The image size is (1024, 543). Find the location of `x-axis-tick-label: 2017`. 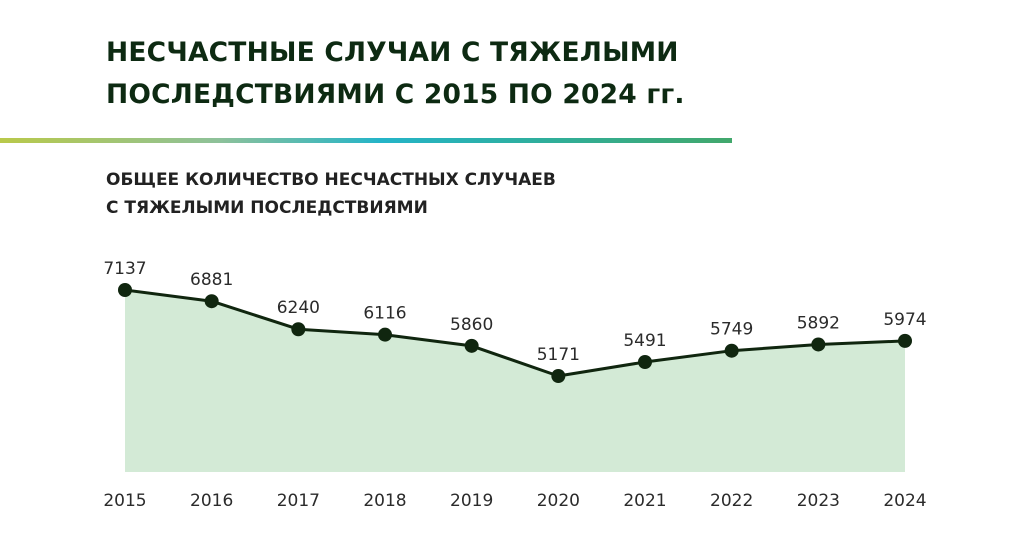

x-axis-tick-label: 2017 is located at coordinates (298, 501).